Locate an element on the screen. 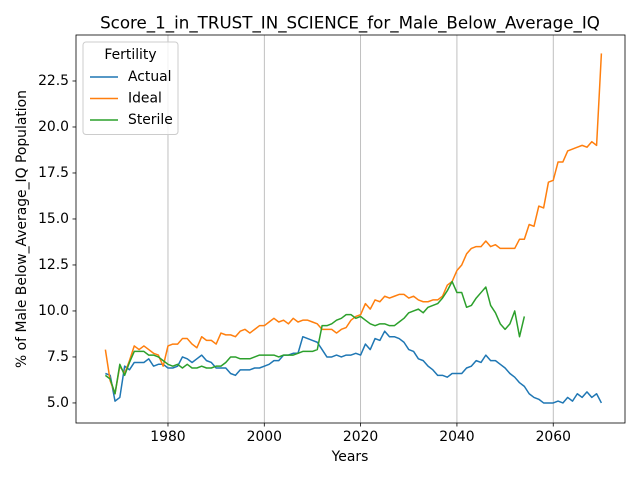 The width and height of the screenshot is (640, 484). legend-label: Sterile is located at coordinates (150, 120).